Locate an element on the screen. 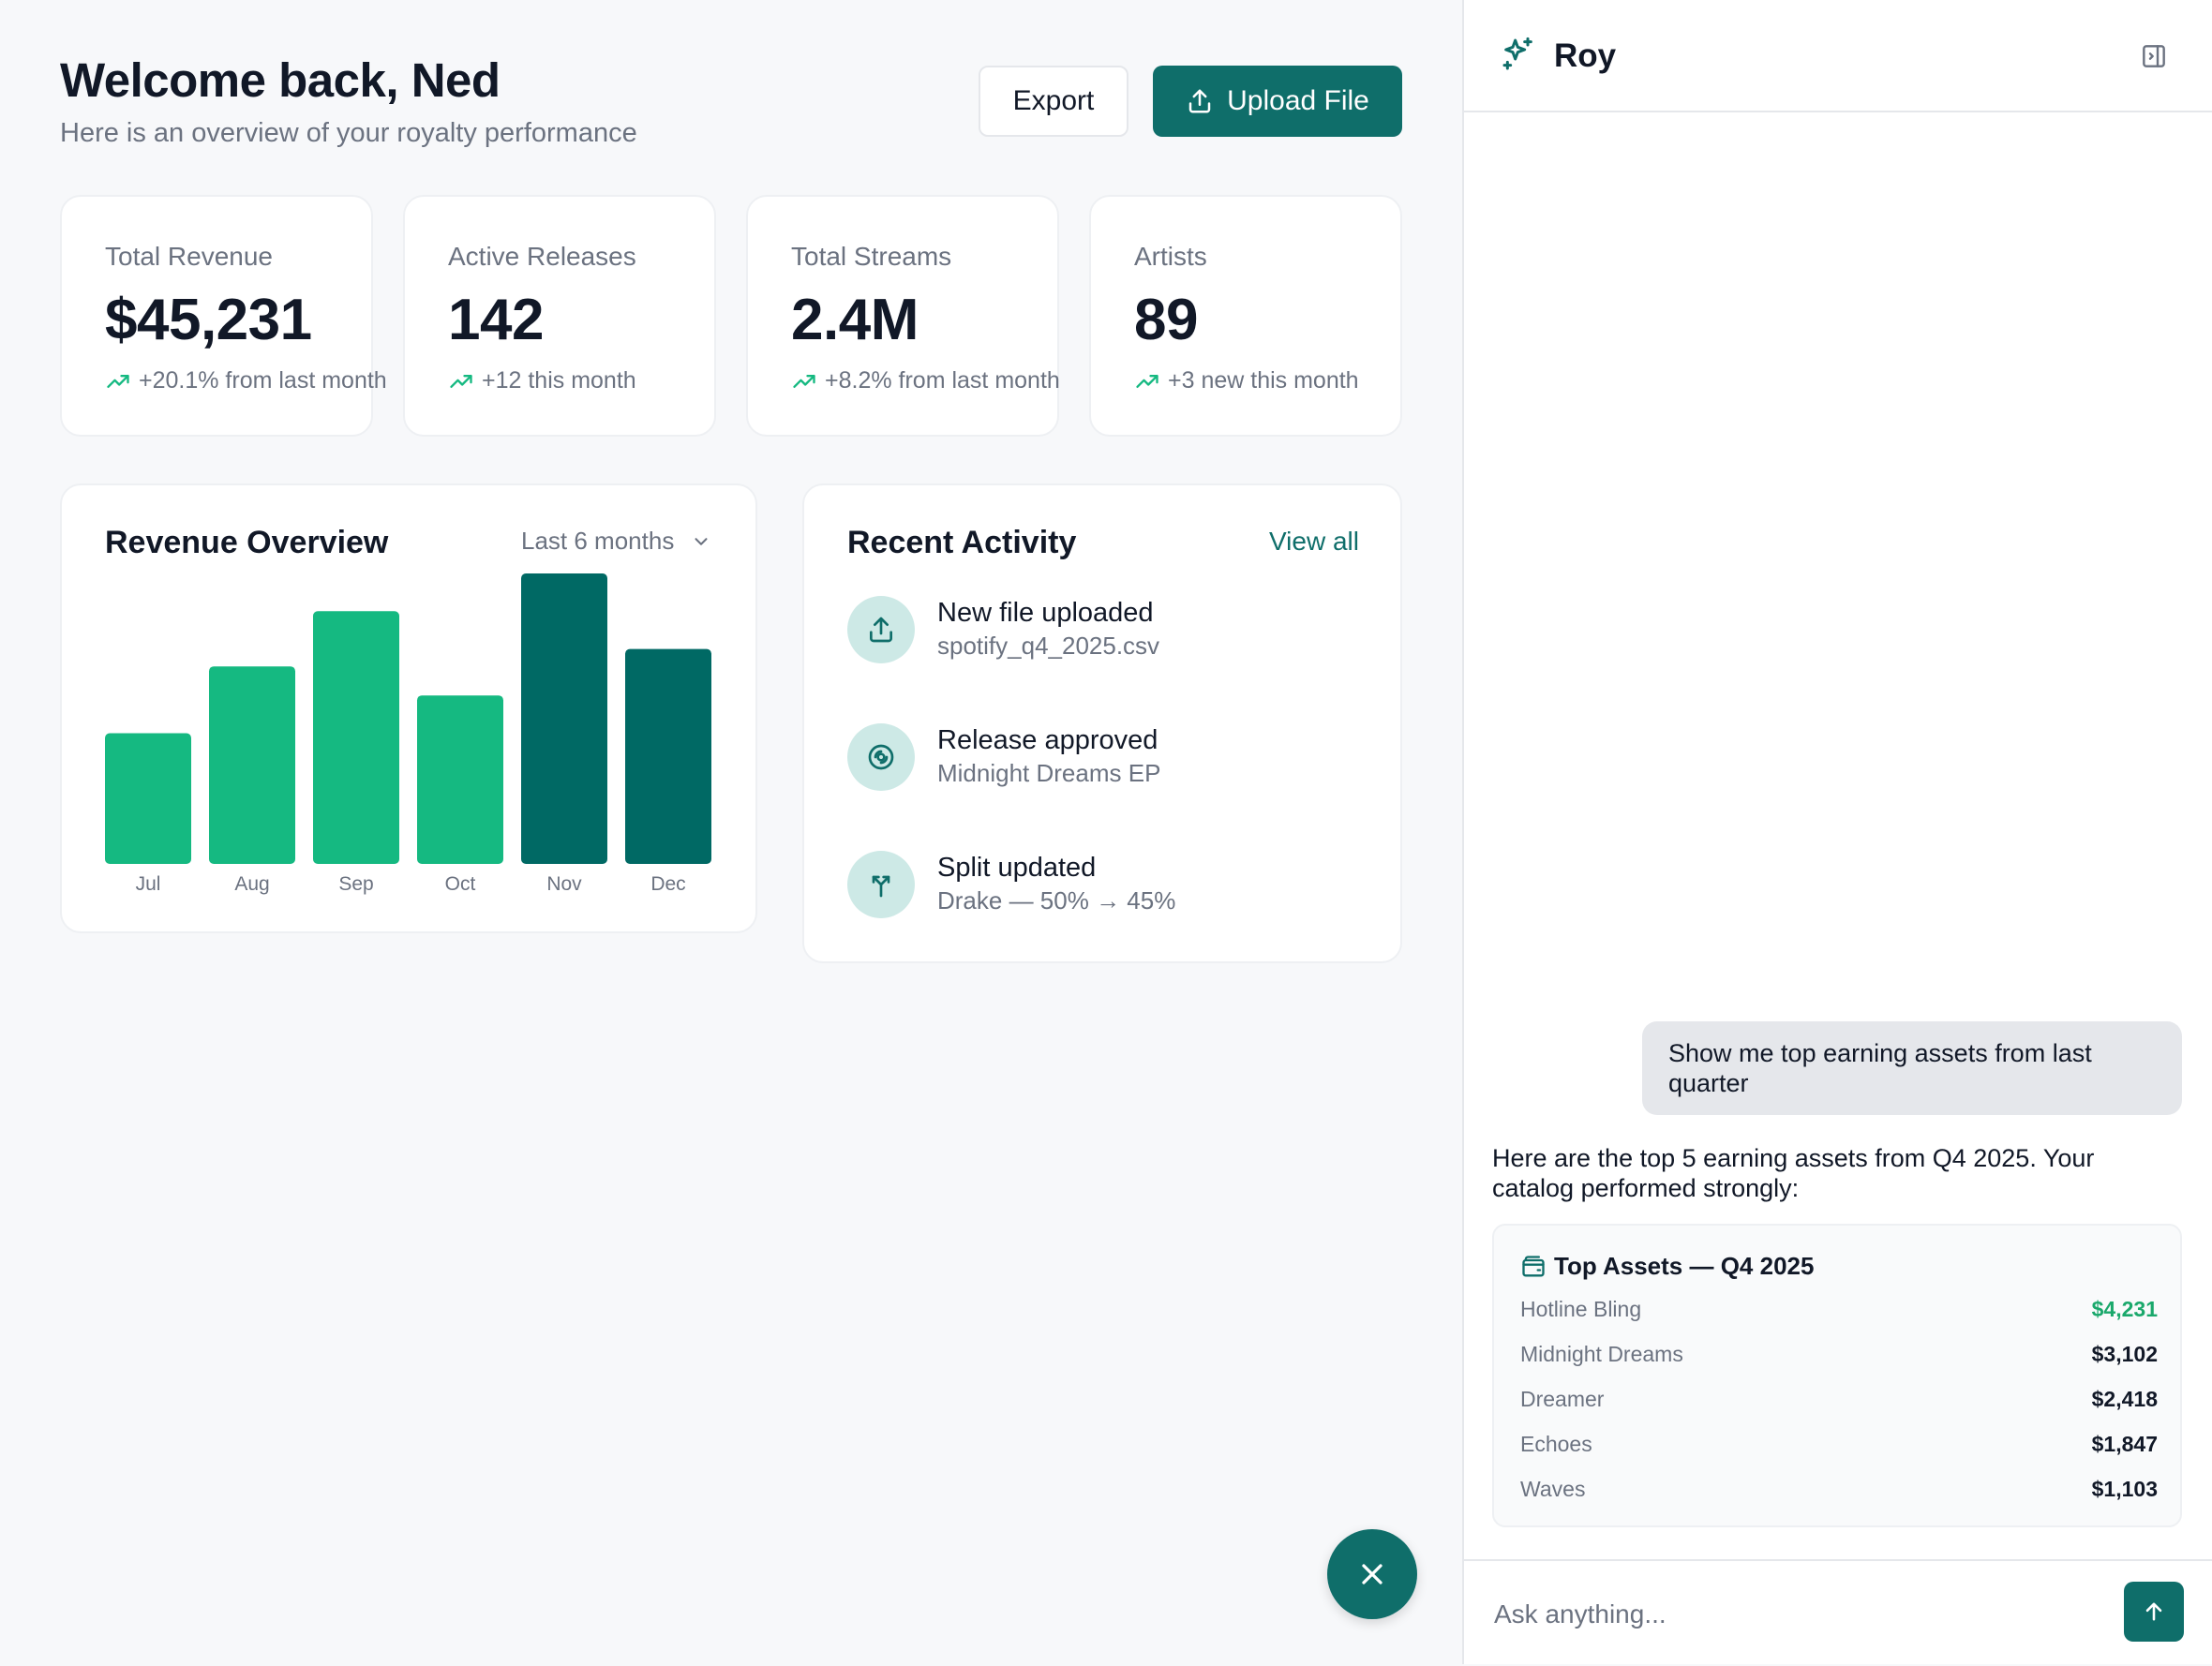 The height and width of the screenshot is (1666, 2212). x-tick-label: Nov is located at coordinates (564, 884).